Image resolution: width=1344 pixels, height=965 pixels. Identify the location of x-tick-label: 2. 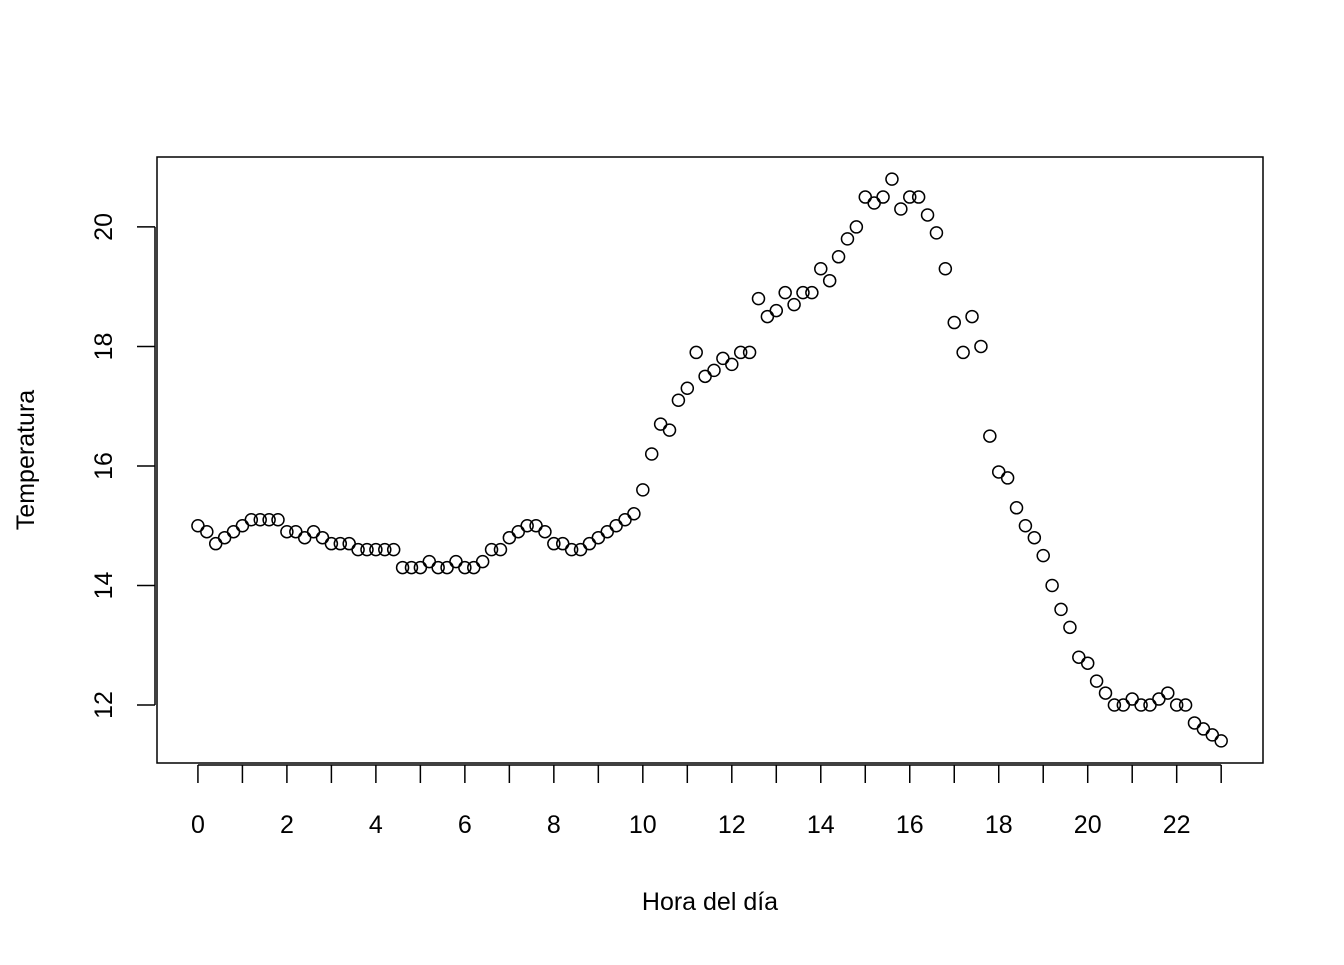
(287, 825).